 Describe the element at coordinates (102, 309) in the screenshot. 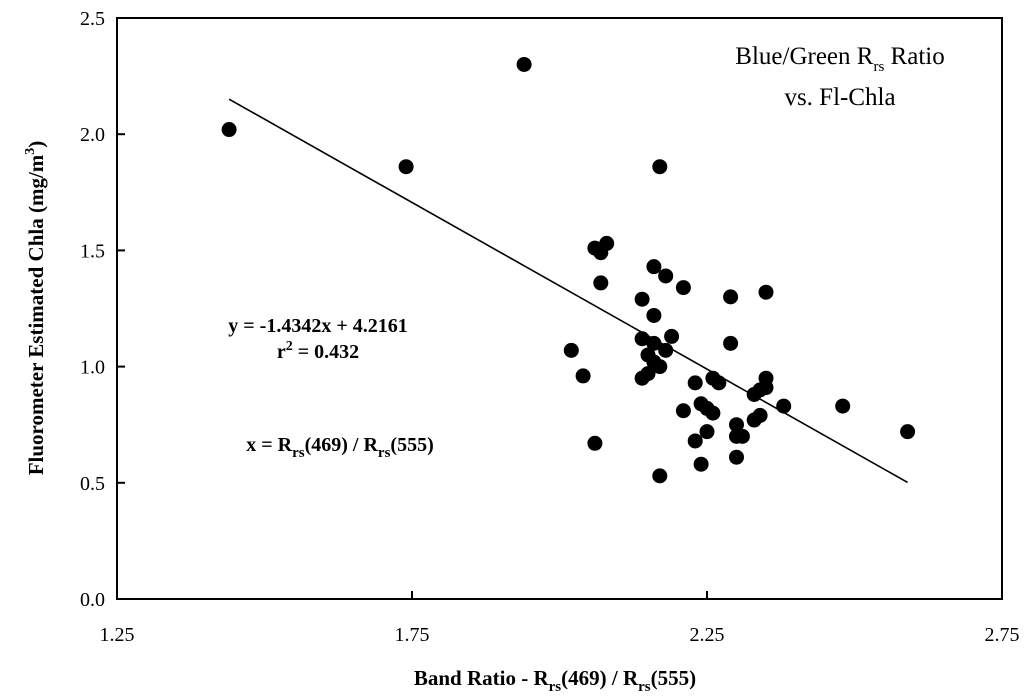

I see `y-axis: 0.0 0.5 1.0 1.5 2.0 2.5` at that location.